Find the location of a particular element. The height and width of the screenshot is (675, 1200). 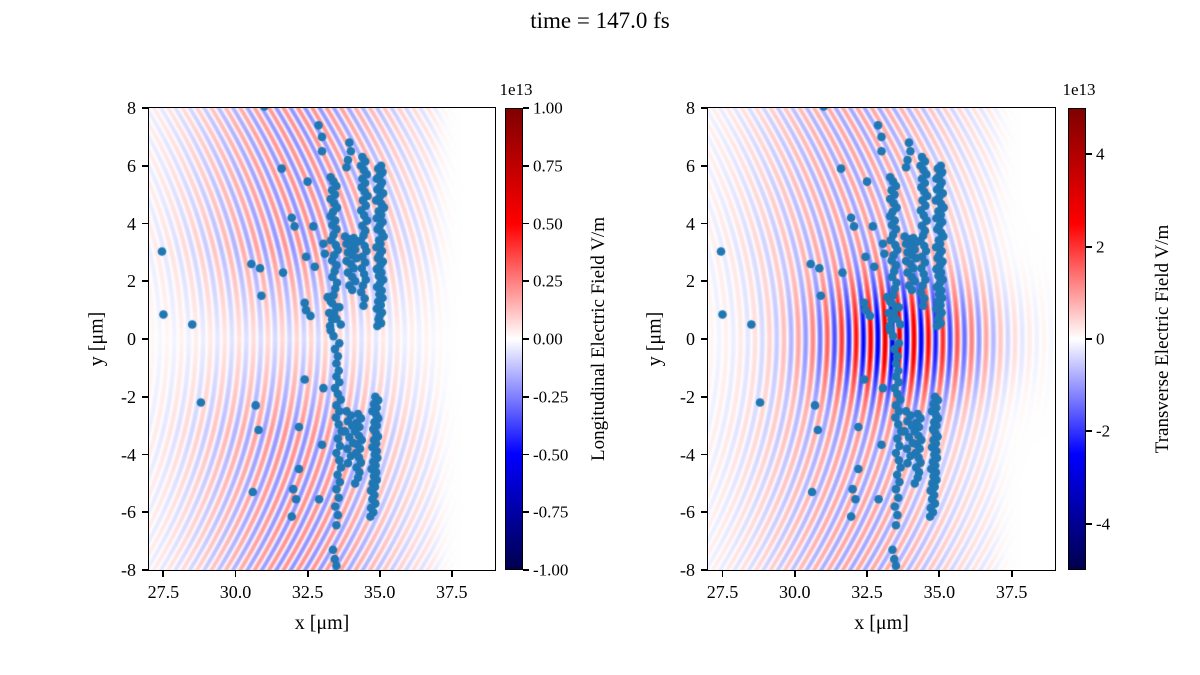

ylabel-longitudinal: y [μm] is located at coordinates (96, 339).